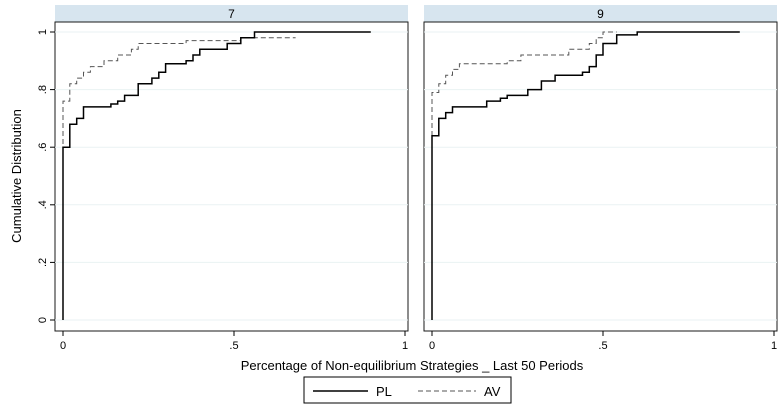 The image size is (779, 405). I want to click on y-tick-label: .6, so click(43, 147).